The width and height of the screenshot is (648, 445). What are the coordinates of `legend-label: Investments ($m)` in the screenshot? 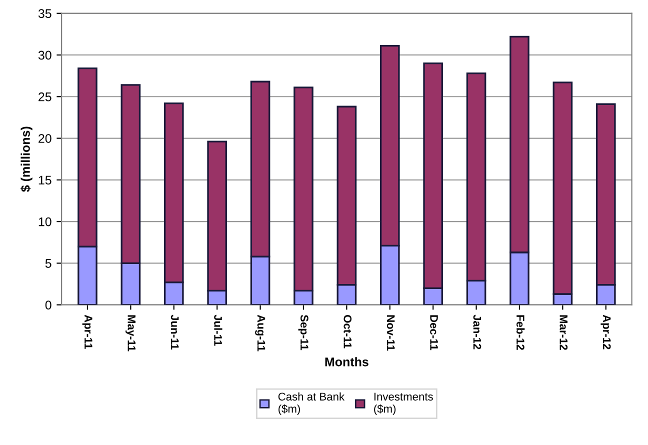 It's located at (403, 403).